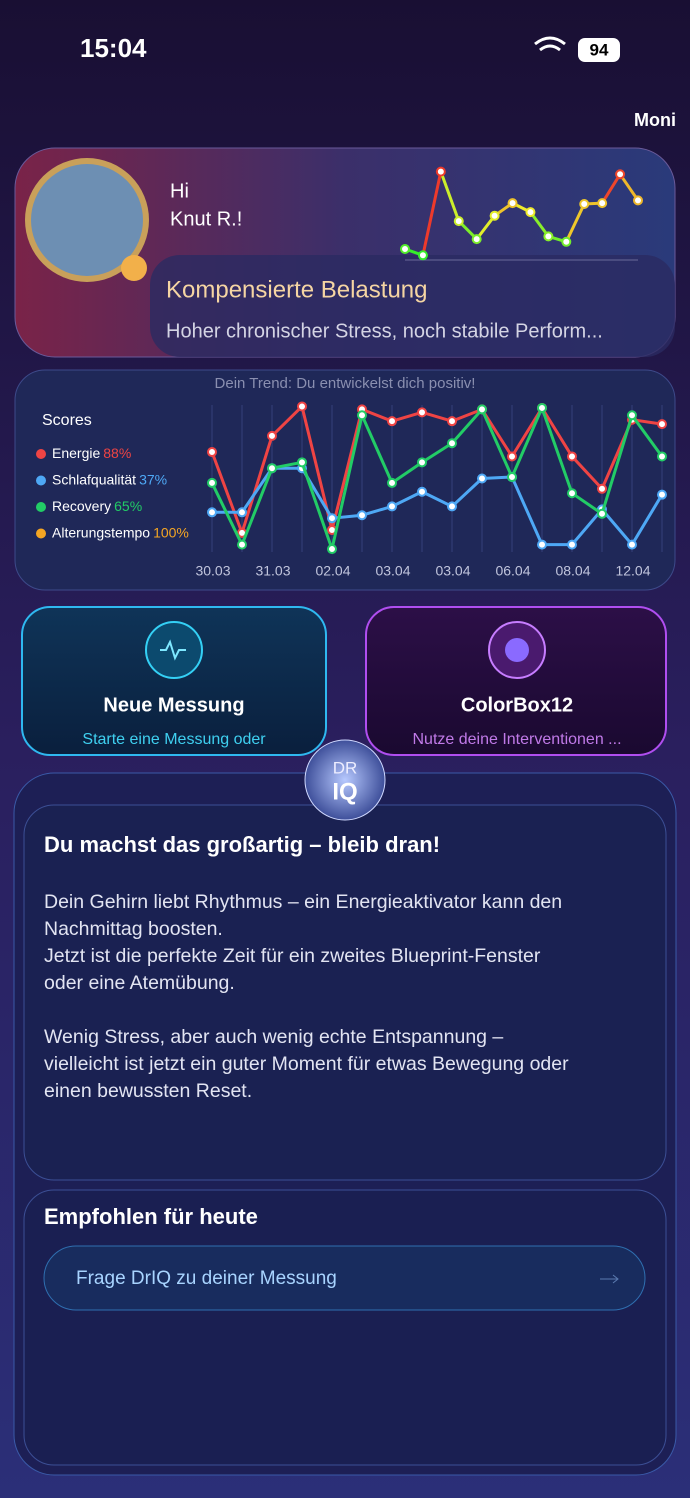  I want to click on action-title: Neue Messung, so click(173, 705).